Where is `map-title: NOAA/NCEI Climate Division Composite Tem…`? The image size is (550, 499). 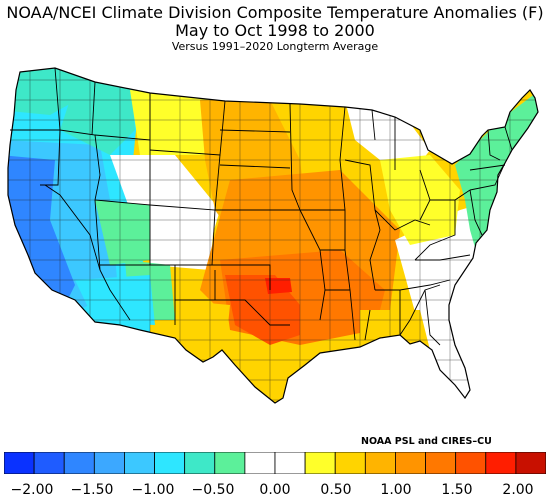
map-title: NOAA/NCEI Climate Division Composite Tem… is located at coordinates (275, 12).